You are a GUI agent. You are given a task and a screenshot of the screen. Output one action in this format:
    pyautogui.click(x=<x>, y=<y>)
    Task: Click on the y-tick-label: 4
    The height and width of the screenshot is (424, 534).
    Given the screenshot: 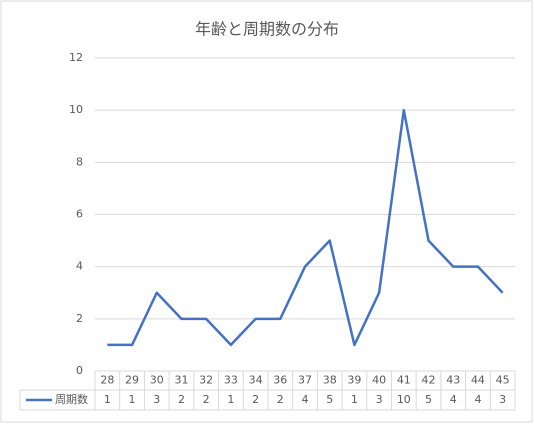 What is the action you would take?
    pyautogui.click(x=79, y=266)
    